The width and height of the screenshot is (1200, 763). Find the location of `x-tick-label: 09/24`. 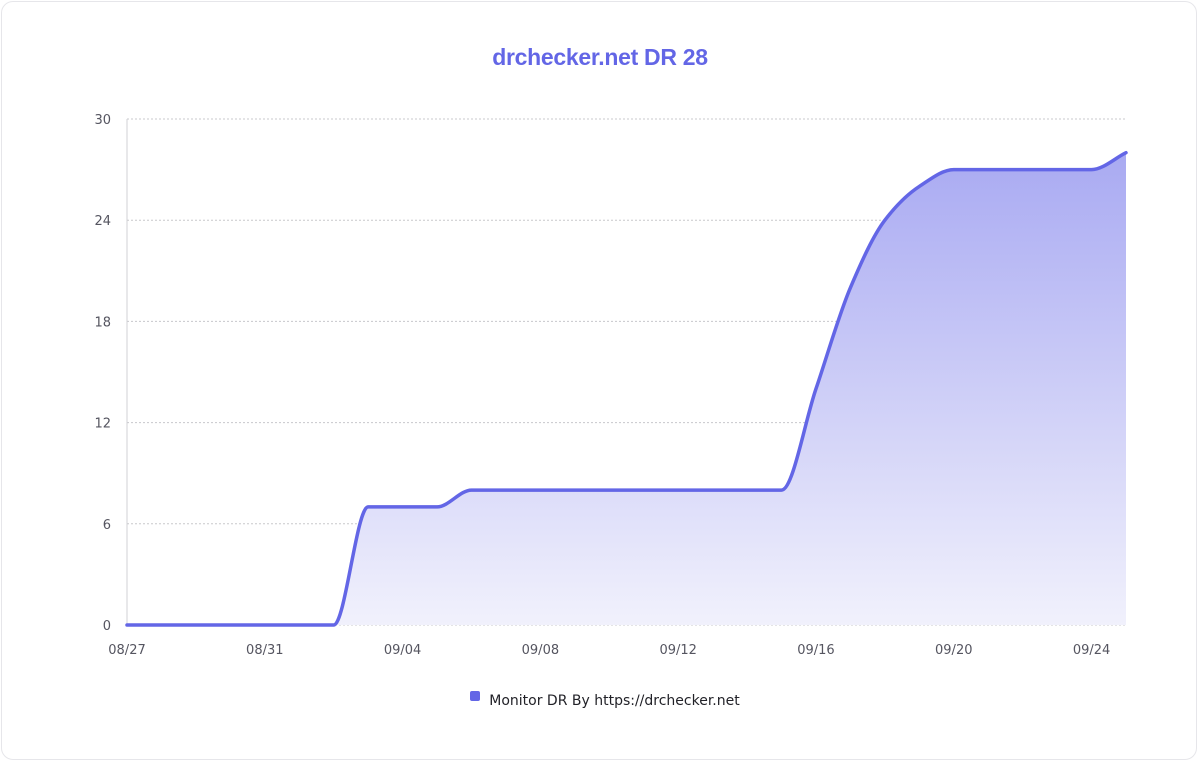

x-tick-label: 09/24 is located at coordinates (1091, 650).